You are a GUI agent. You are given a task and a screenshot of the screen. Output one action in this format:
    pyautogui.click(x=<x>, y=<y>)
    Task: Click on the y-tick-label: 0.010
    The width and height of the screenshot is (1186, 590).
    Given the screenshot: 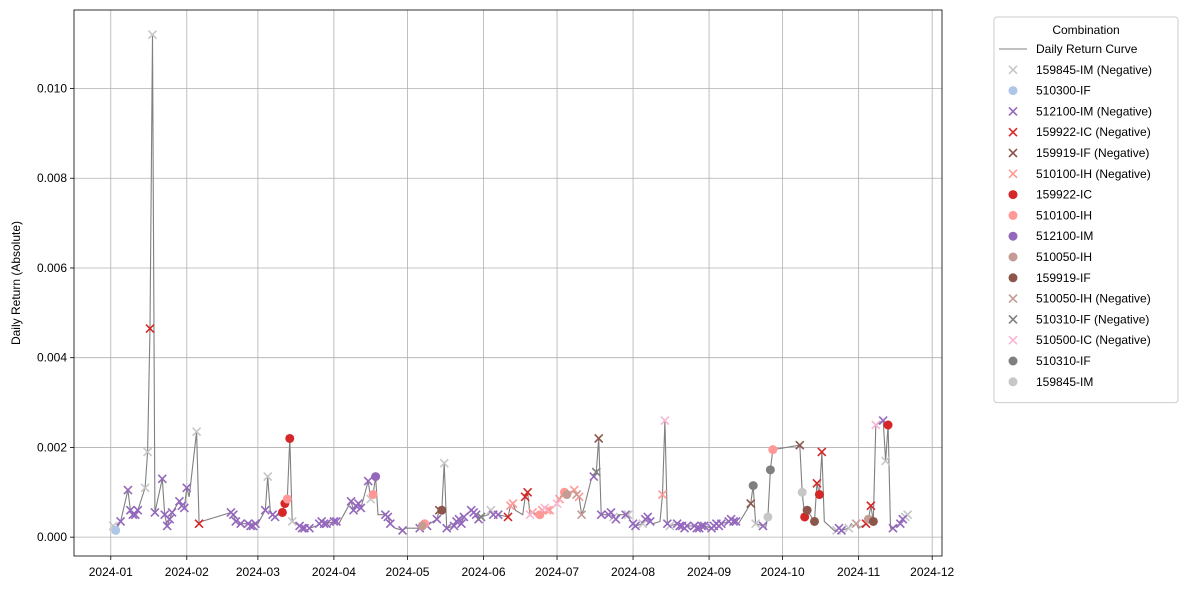 What is the action you would take?
    pyautogui.click(x=52, y=89)
    